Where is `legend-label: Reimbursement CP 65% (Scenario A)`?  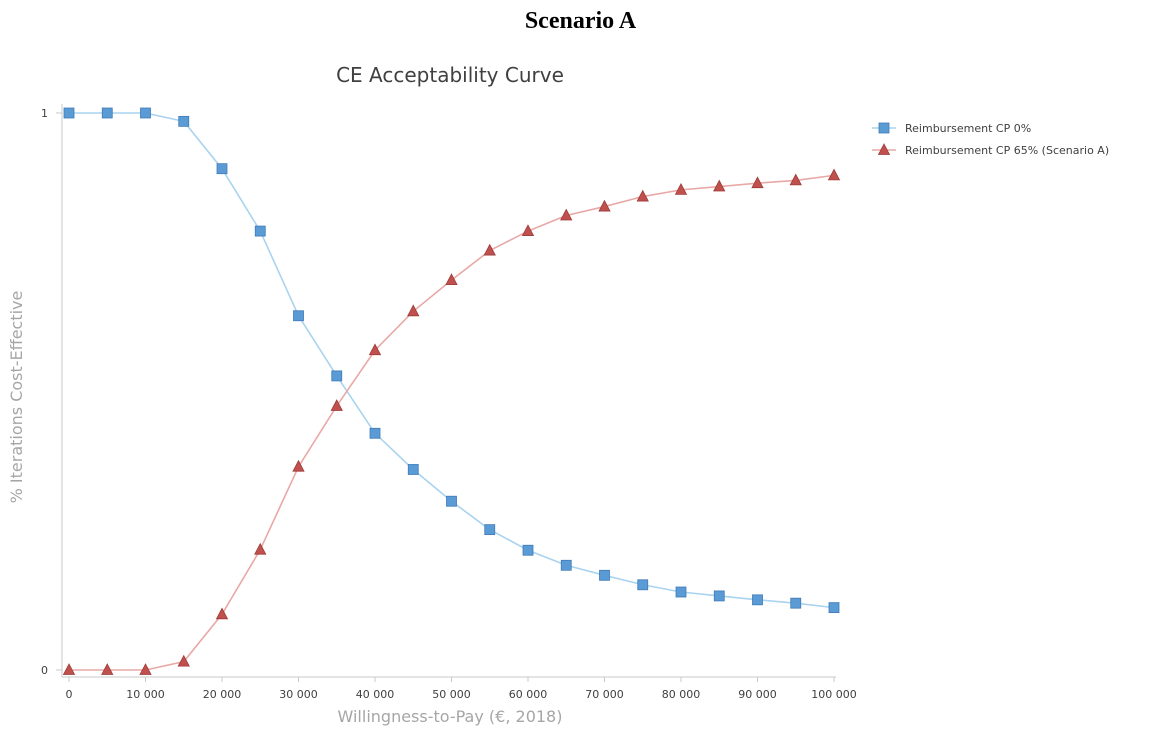 legend-label: Reimbursement CP 65% (Scenario A) is located at coordinates (1007, 150).